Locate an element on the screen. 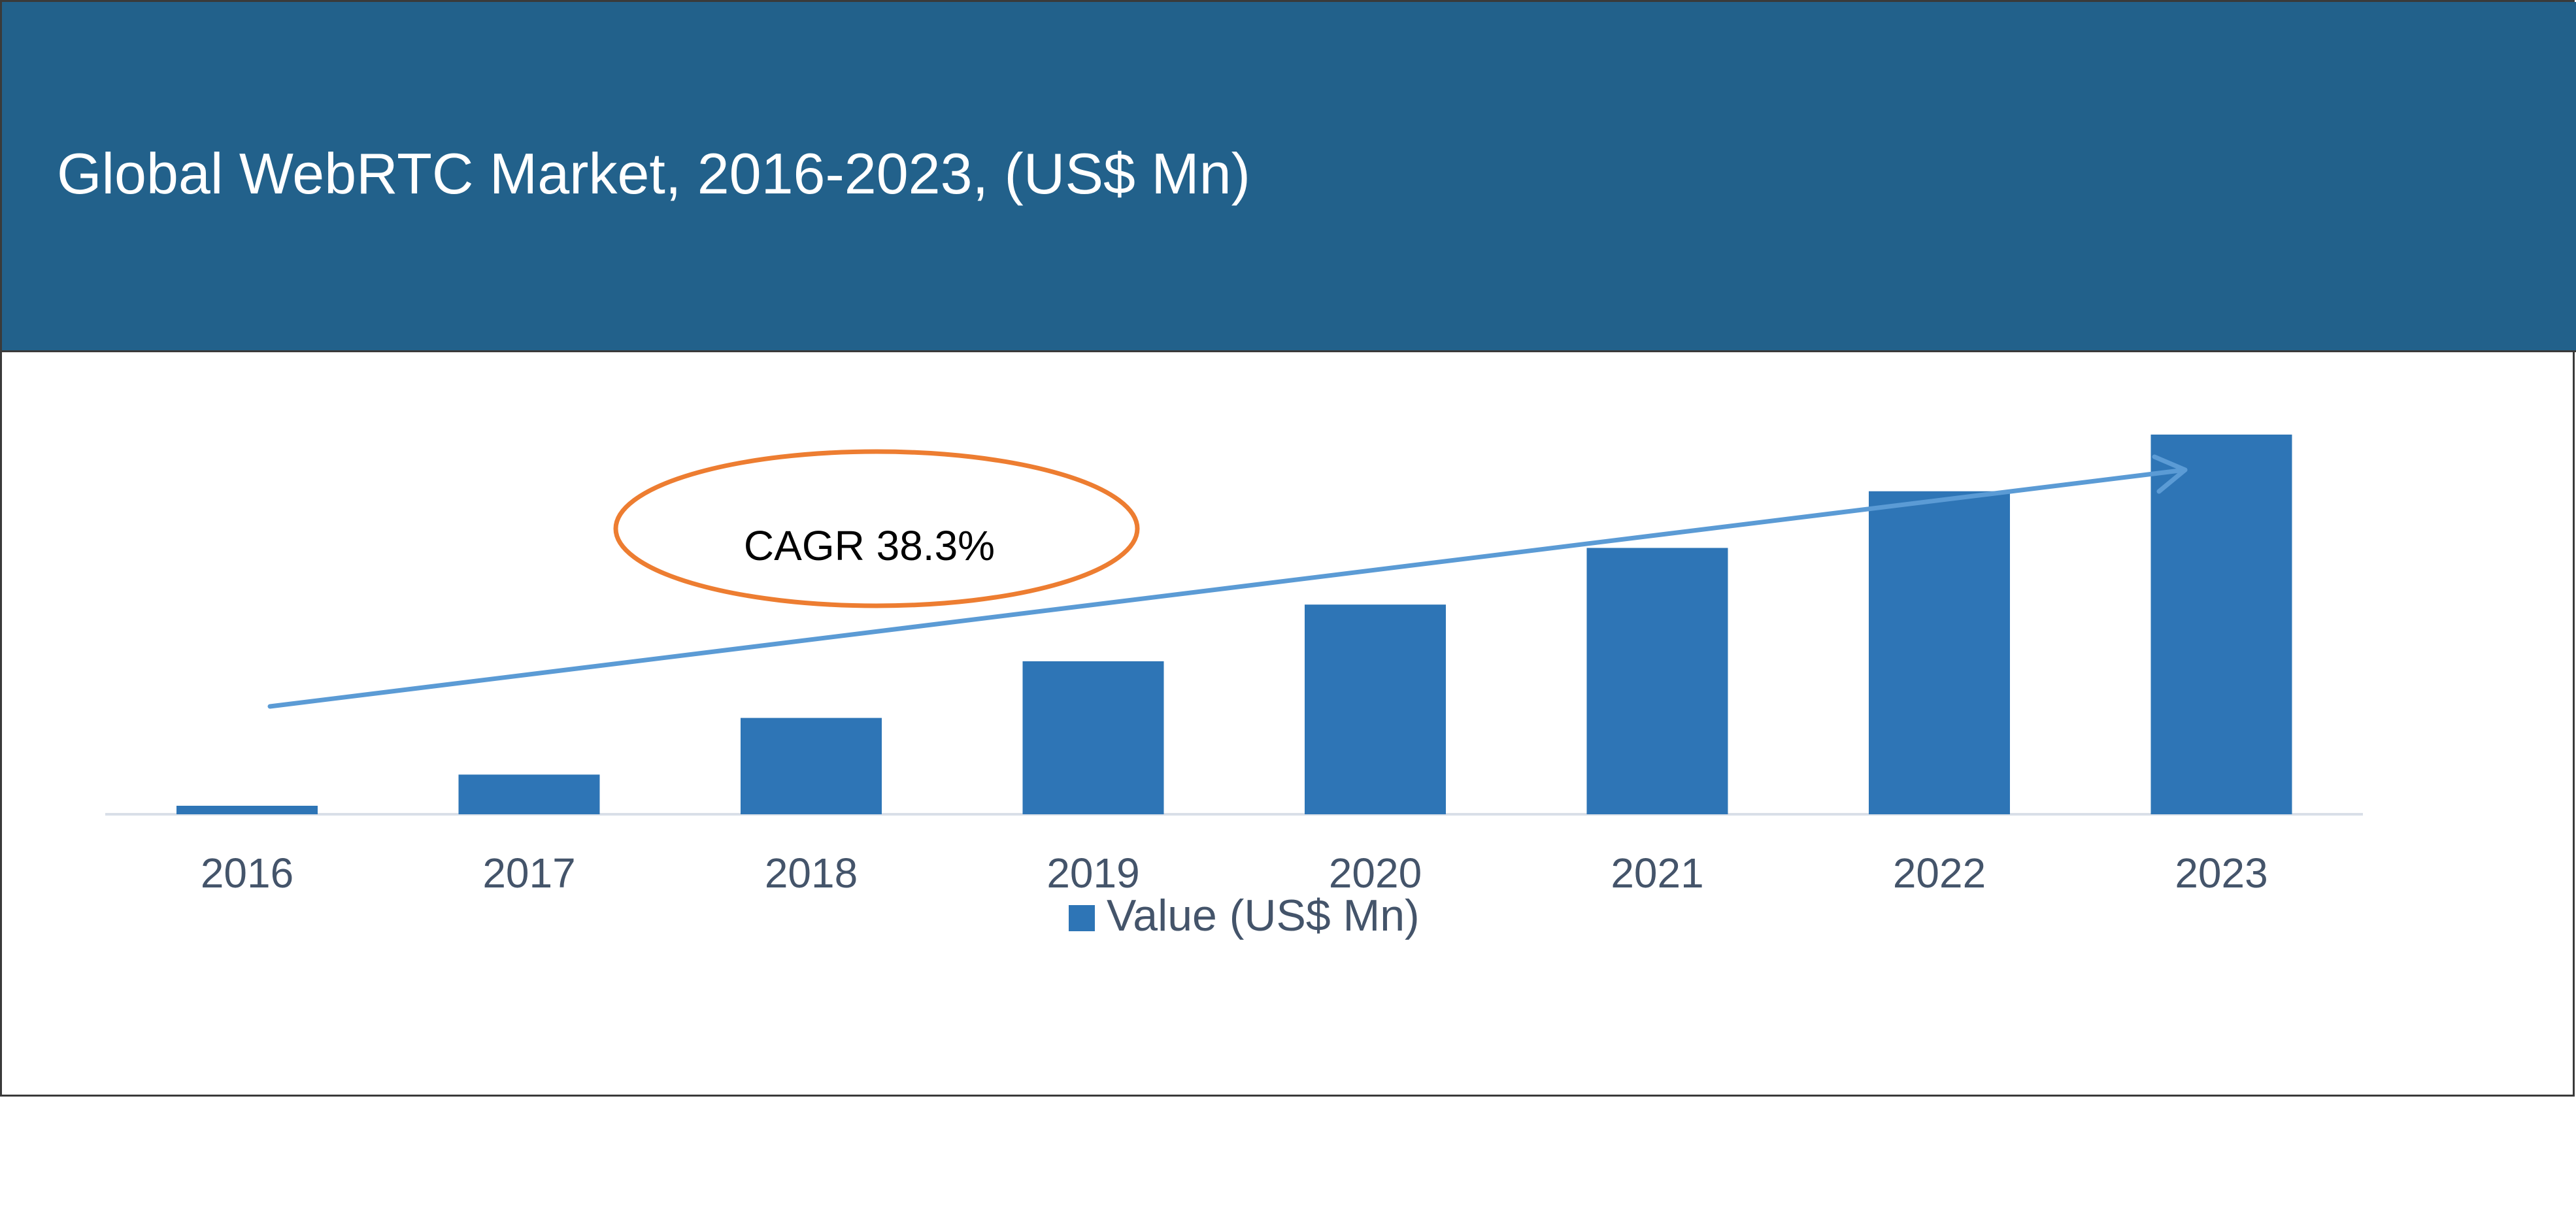  legend-label: Value (US$ Mn) is located at coordinates (1263, 915).